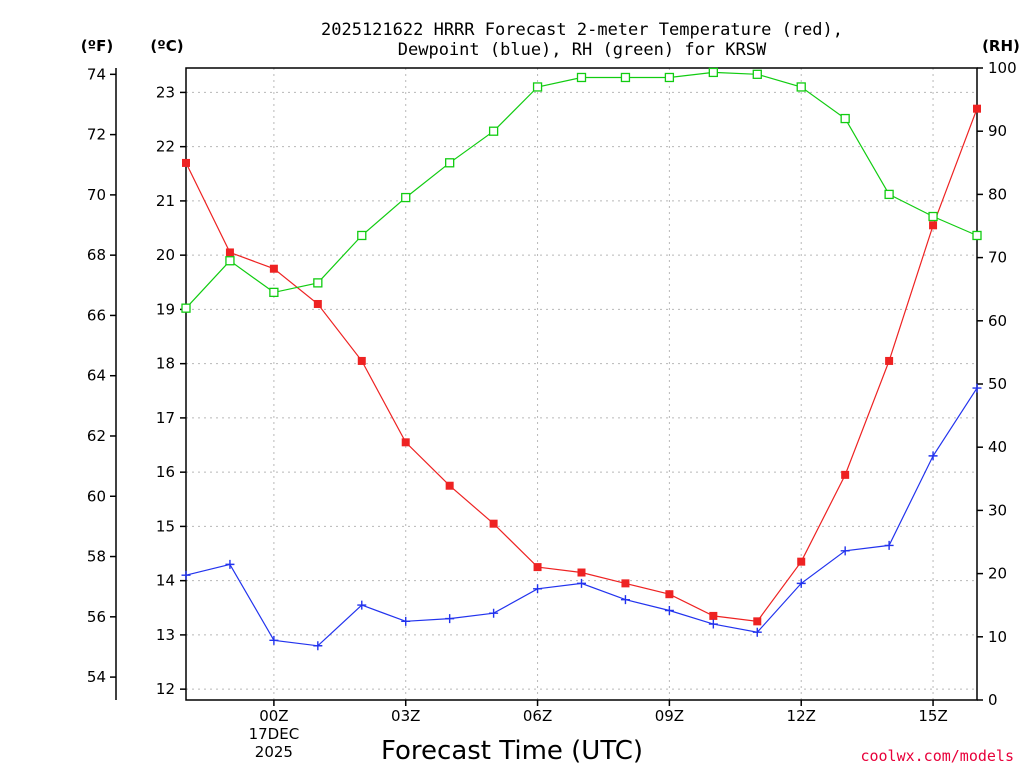 The width and height of the screenshot is (1024, 768). Describe the element at coordinates (165, 581) in the screenshot. I see `celsius-tick-label: 14` at that location.